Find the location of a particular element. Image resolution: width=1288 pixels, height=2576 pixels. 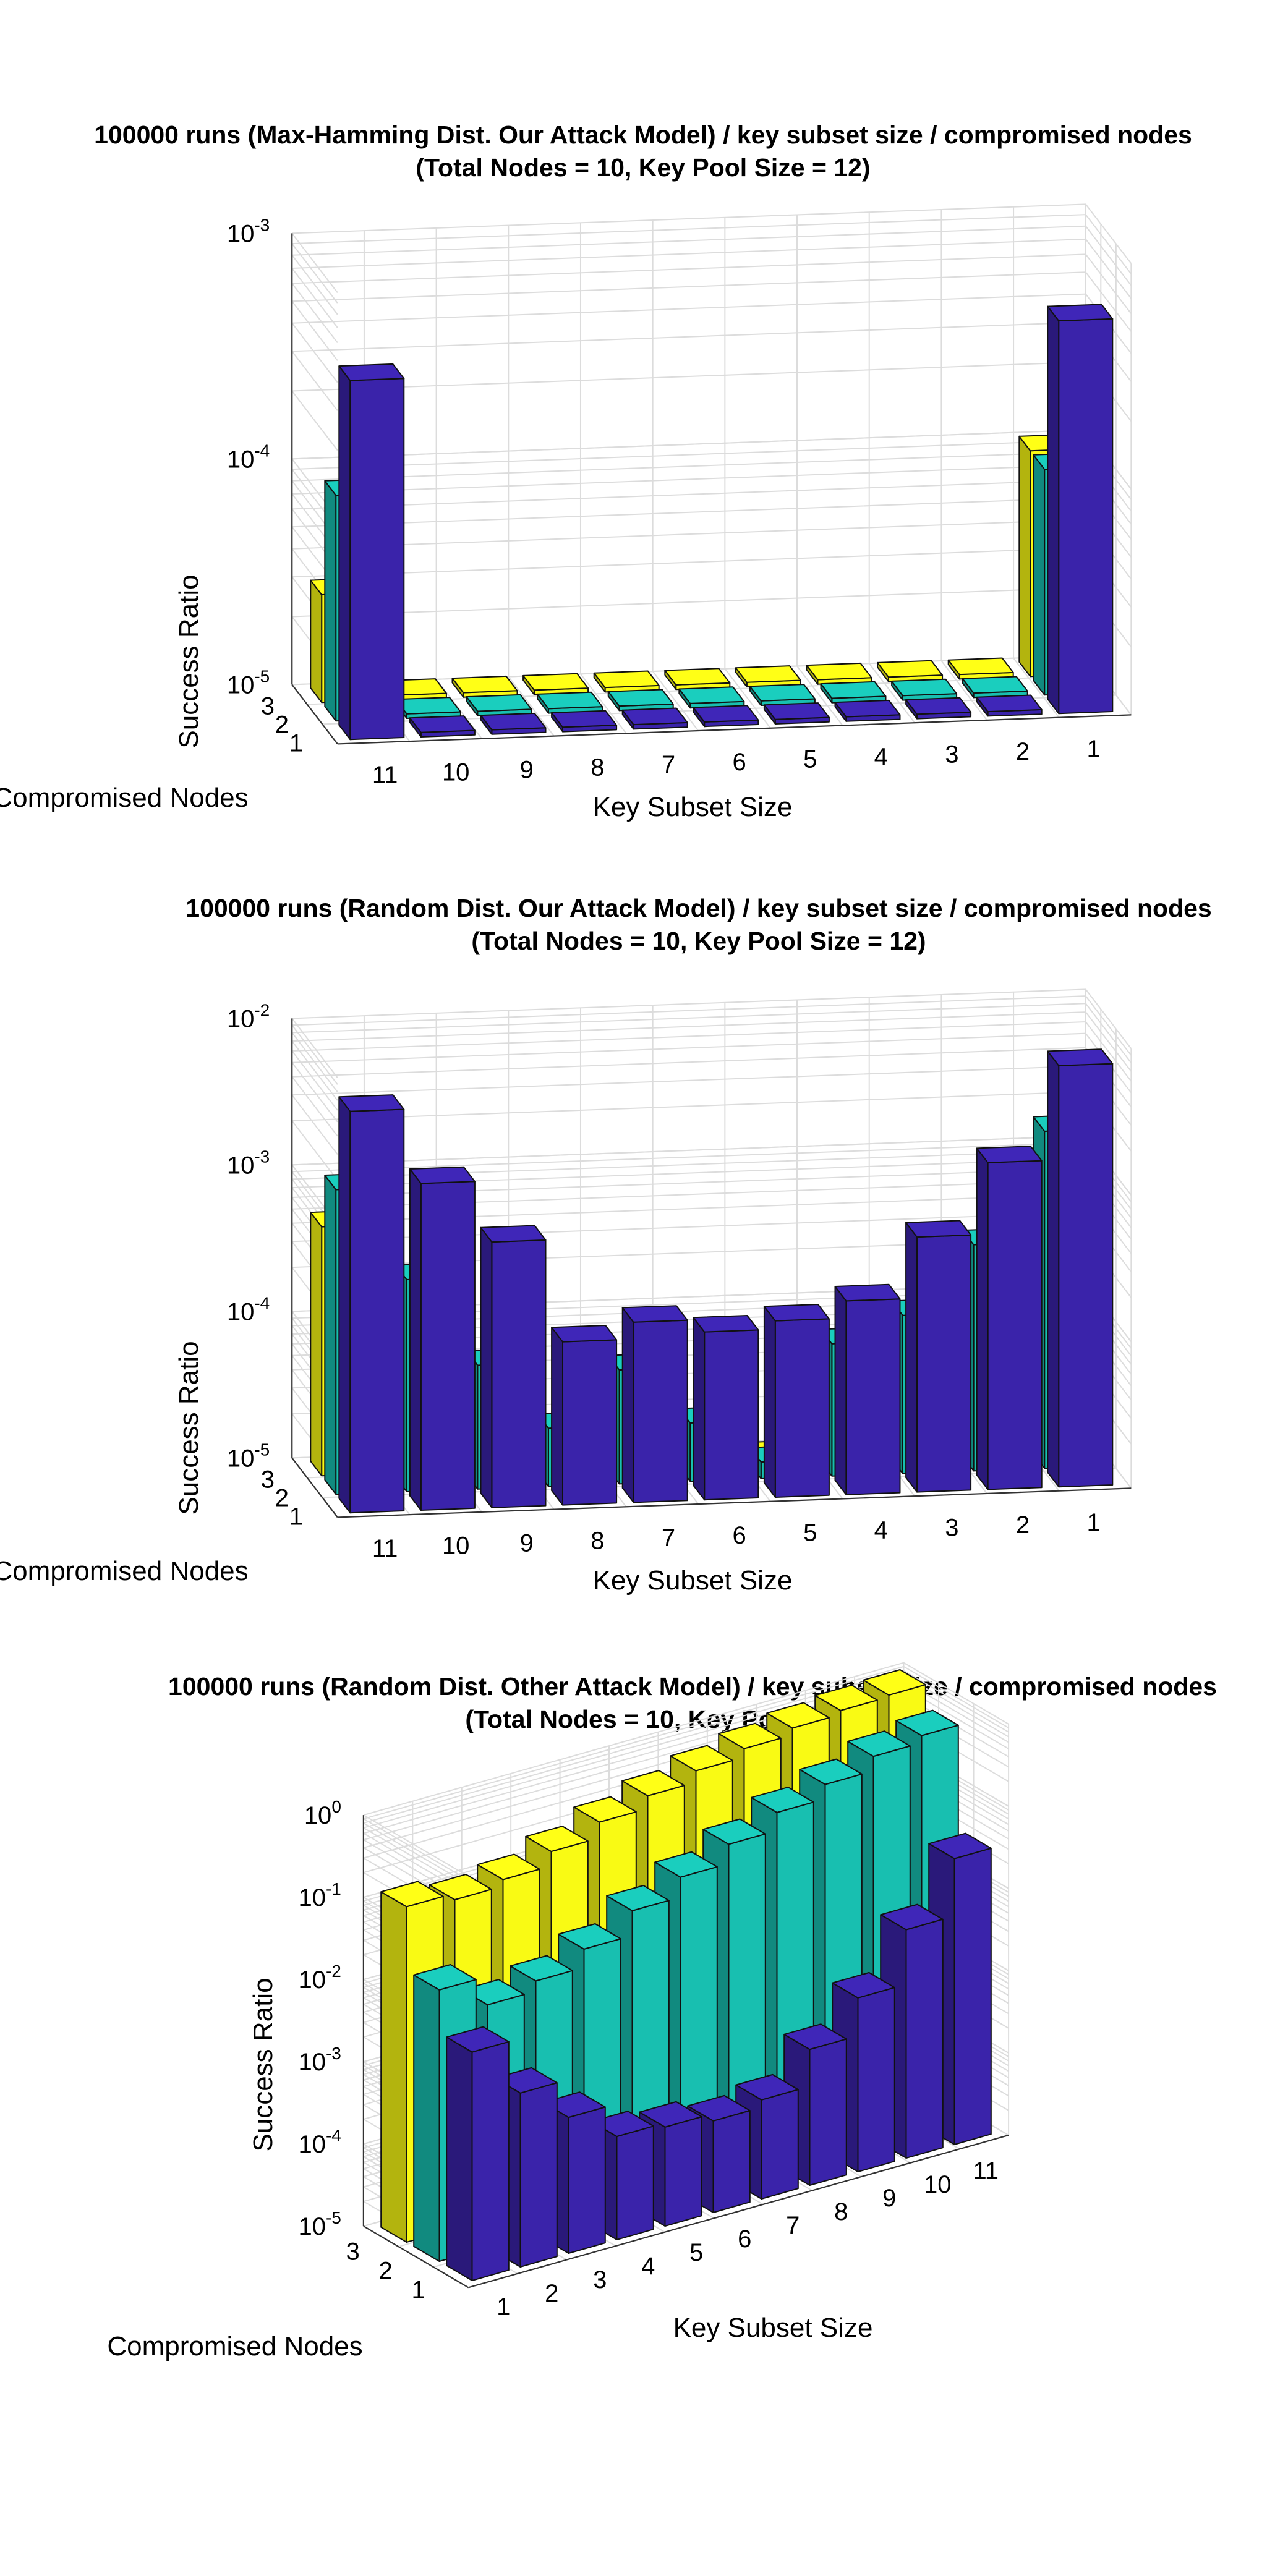

bar-n3-k9 is located at coordinates (484, 686).